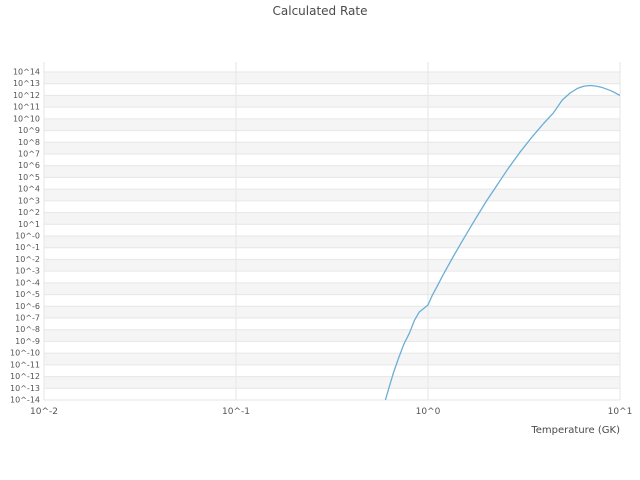 The width and height of the screenshot is (640, 480). I want to click on y-tick-label: 10^-3, so click(27, 271).